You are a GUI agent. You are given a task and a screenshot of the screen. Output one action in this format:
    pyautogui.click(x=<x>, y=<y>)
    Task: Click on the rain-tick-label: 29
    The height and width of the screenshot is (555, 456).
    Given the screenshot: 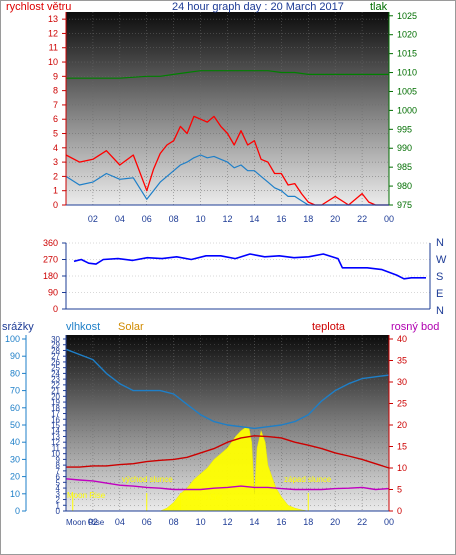 What is the action you would take?
    pyautogui.click(x=55, y=345)
    